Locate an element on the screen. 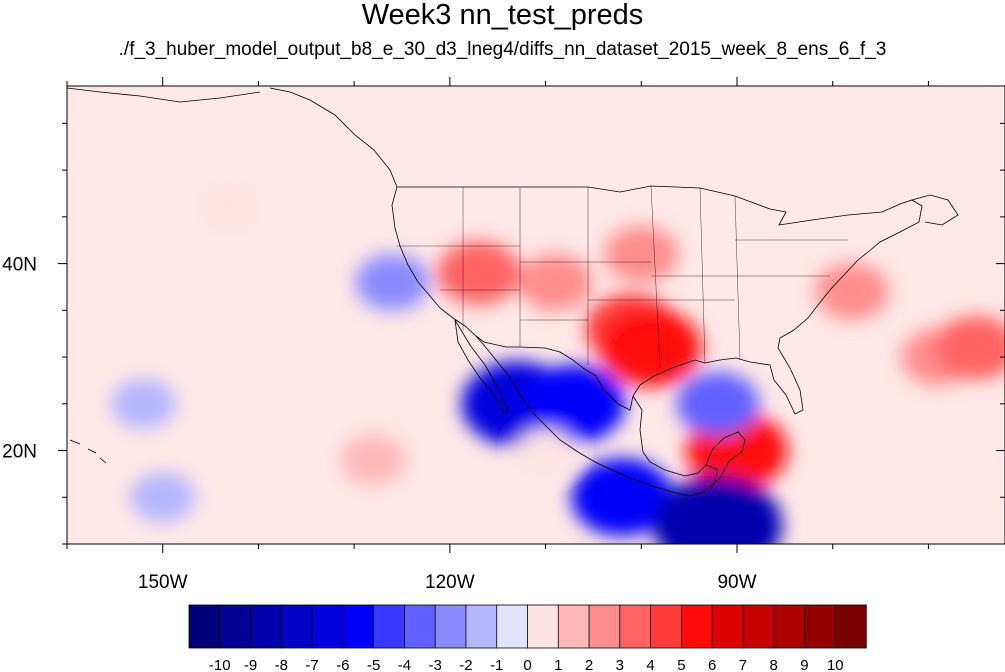  x-tick-label-0: 150W is located at coordinates (163, 582).